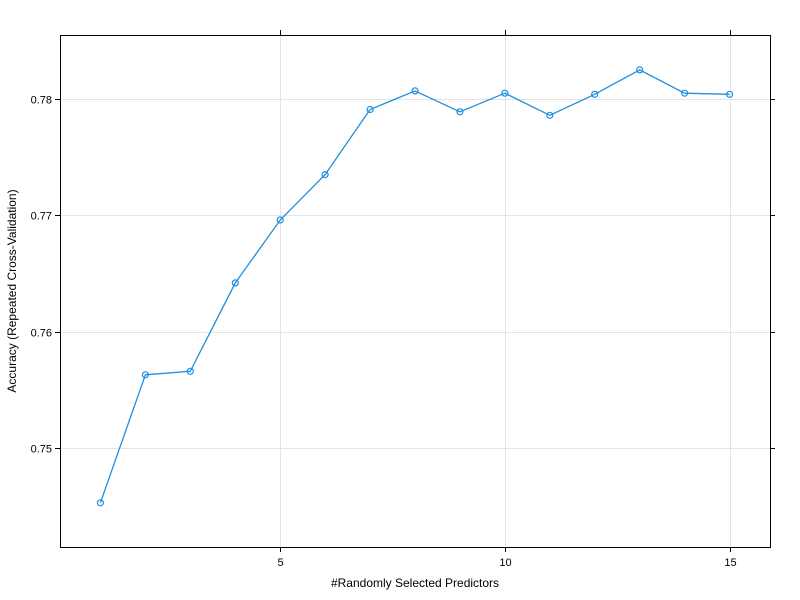  I want to click on y-tick-label: 0.75, so click(41, 450).